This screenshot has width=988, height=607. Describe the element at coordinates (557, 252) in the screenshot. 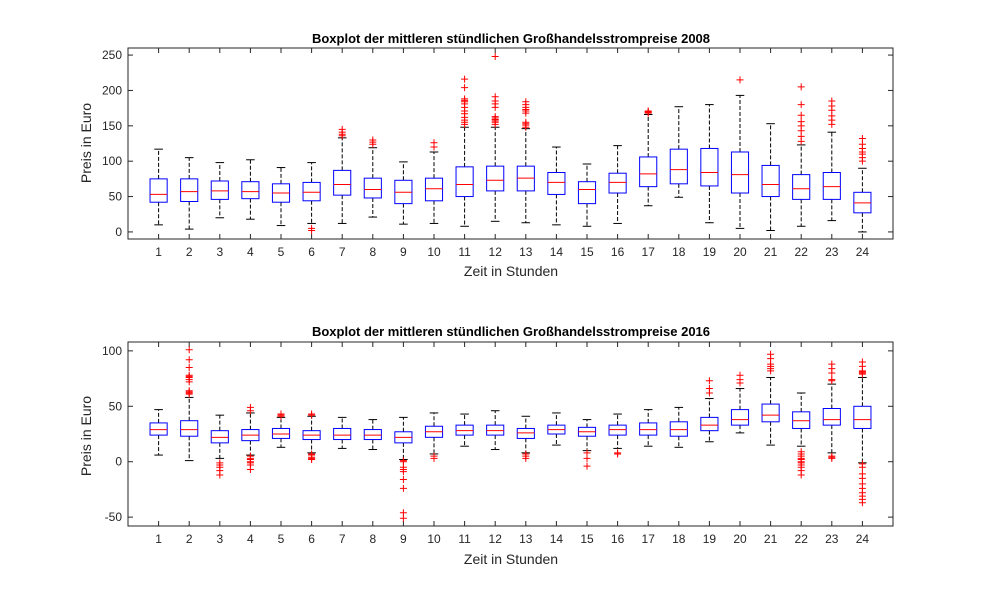

I see `x-tick-label: 14` at that location.